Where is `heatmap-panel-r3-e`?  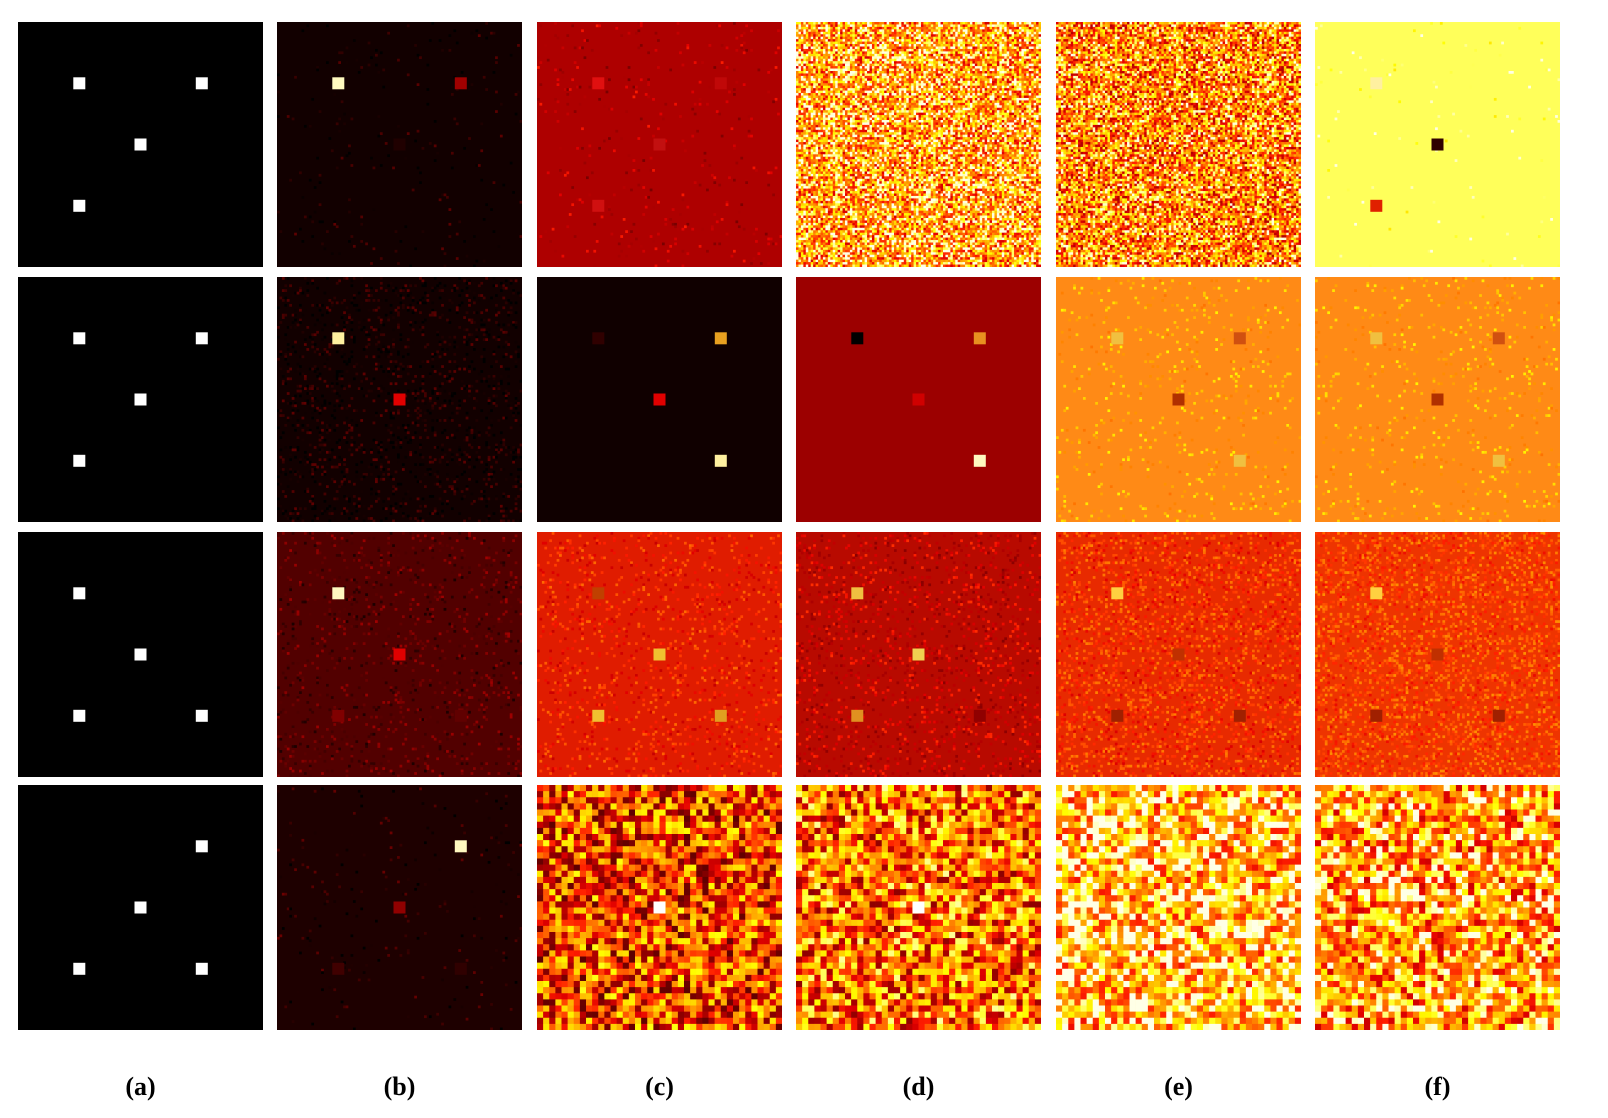
heatmap-panel-r3-e is located at coordinates (1178, 654).